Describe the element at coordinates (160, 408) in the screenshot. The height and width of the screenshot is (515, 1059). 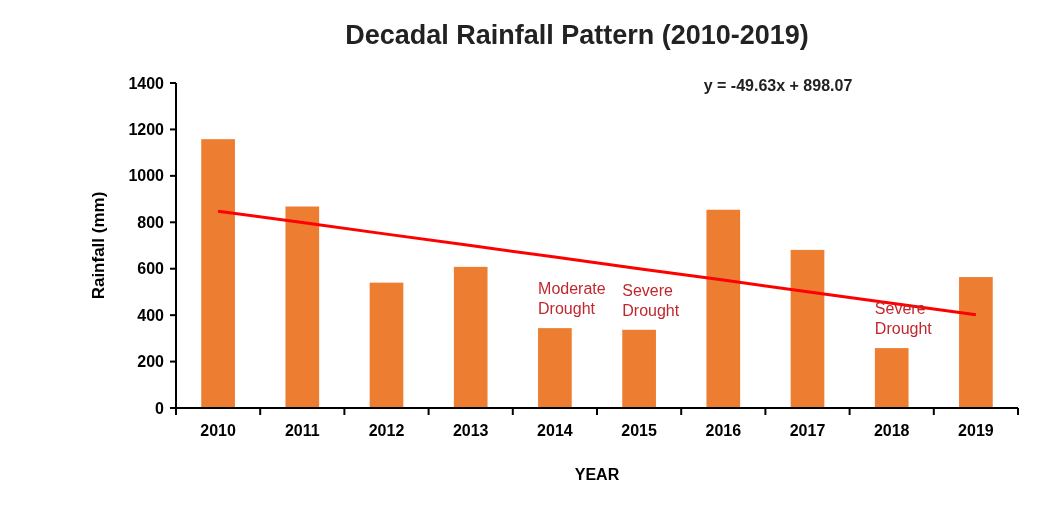
I see `y-tick-label: 0` at that location.